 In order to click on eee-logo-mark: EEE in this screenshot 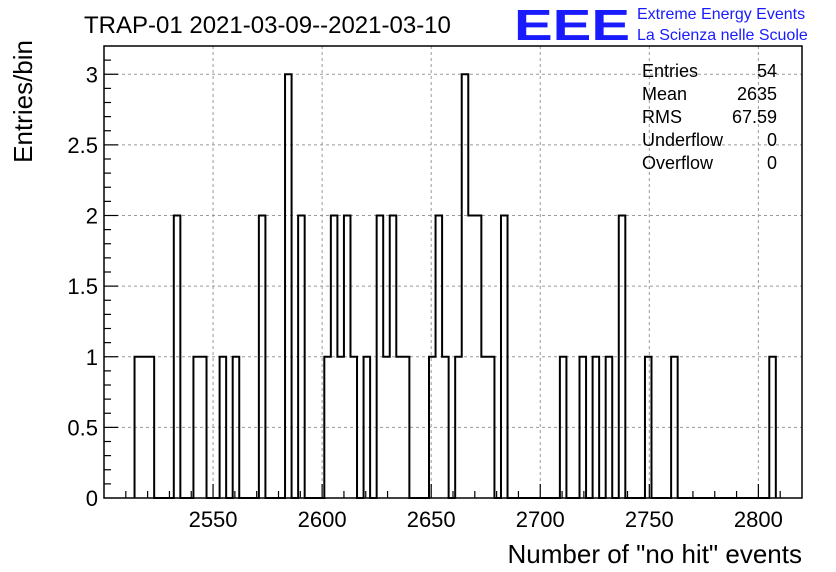, I will do `click(572, 25)`.